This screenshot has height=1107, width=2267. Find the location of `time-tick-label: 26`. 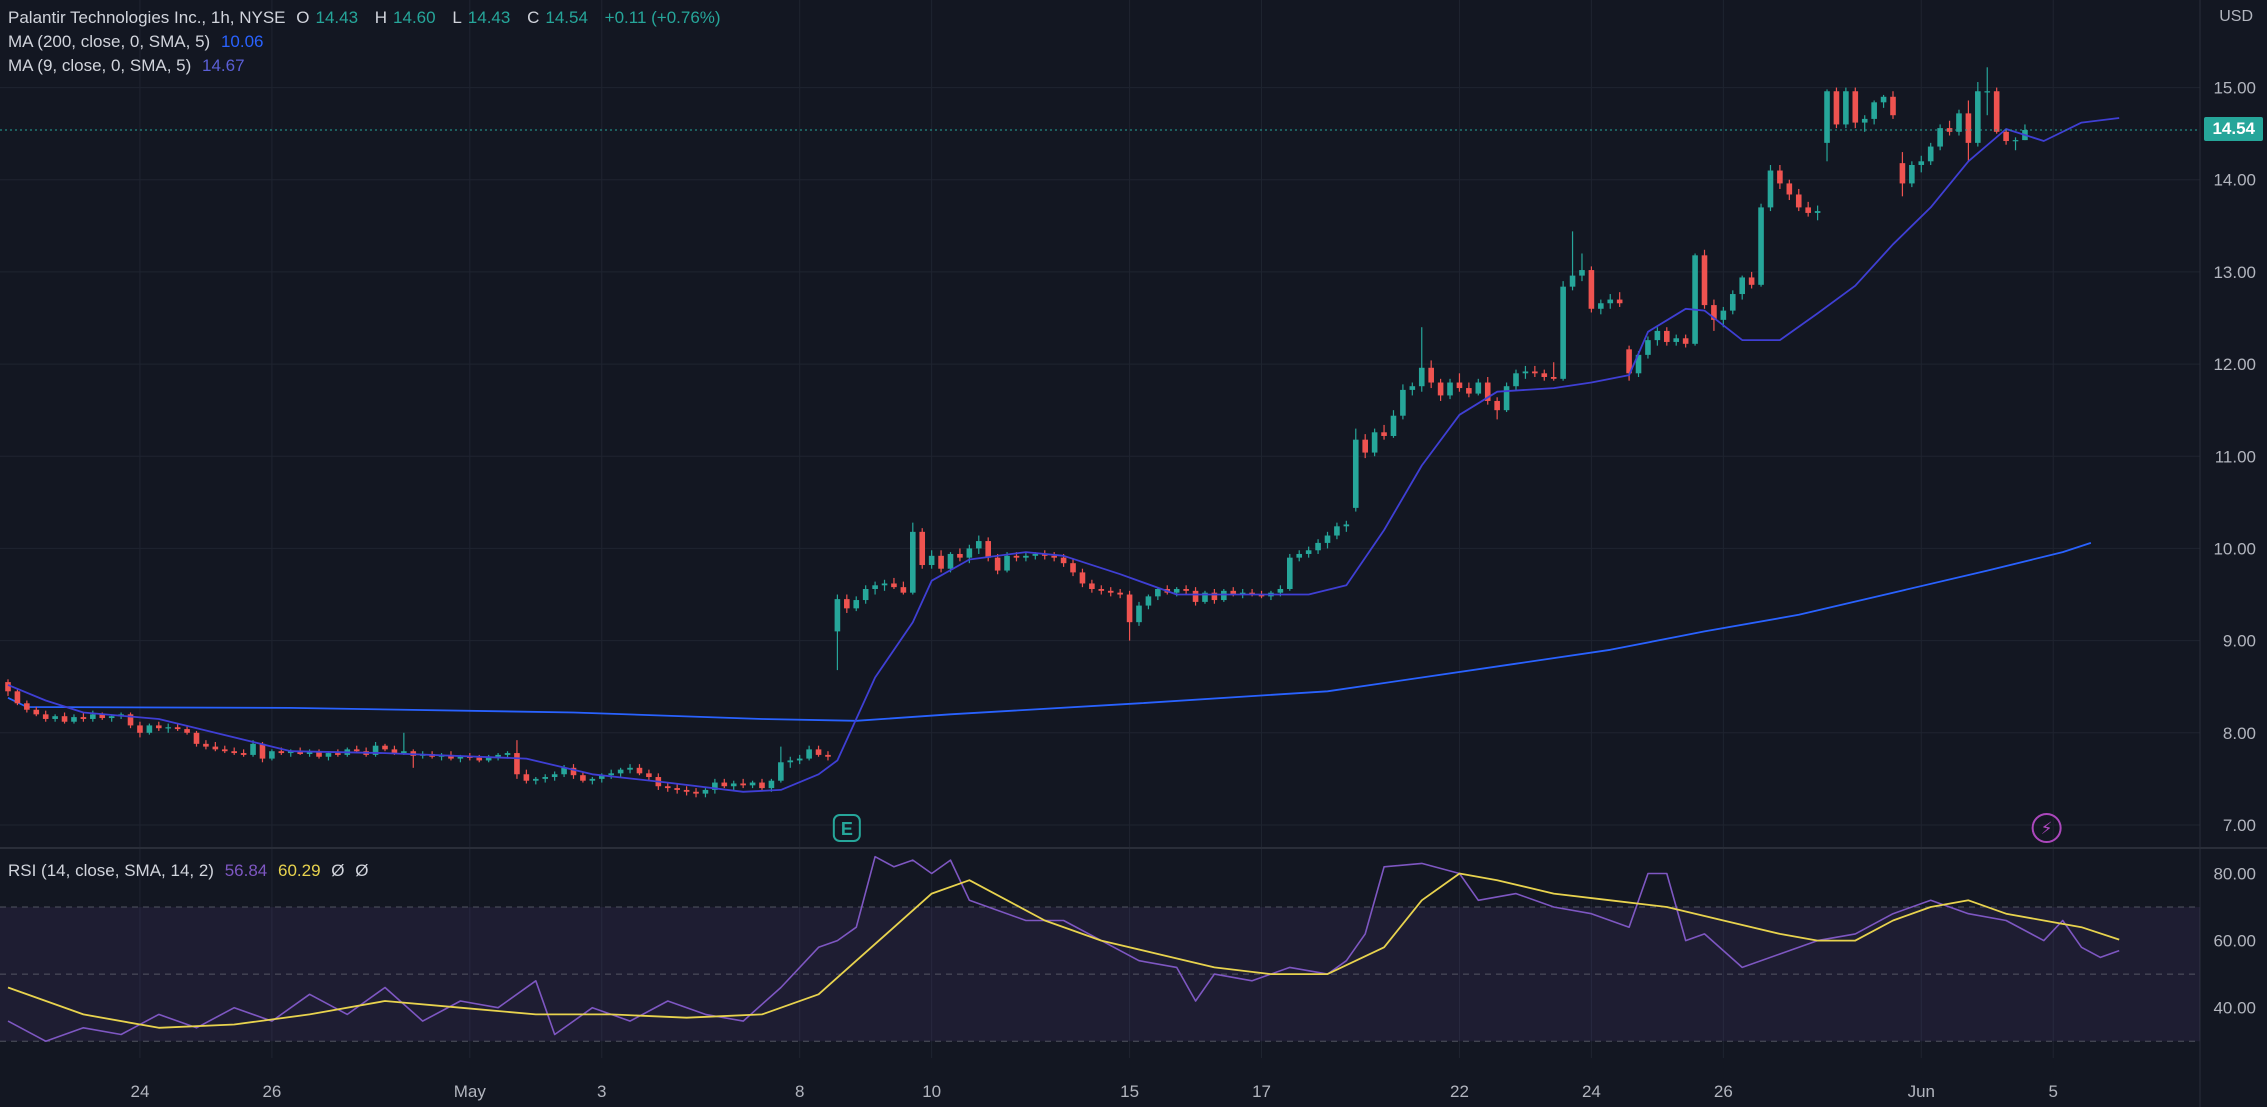

time-tick-label: 26 is located at coordinates (1723, 1091).